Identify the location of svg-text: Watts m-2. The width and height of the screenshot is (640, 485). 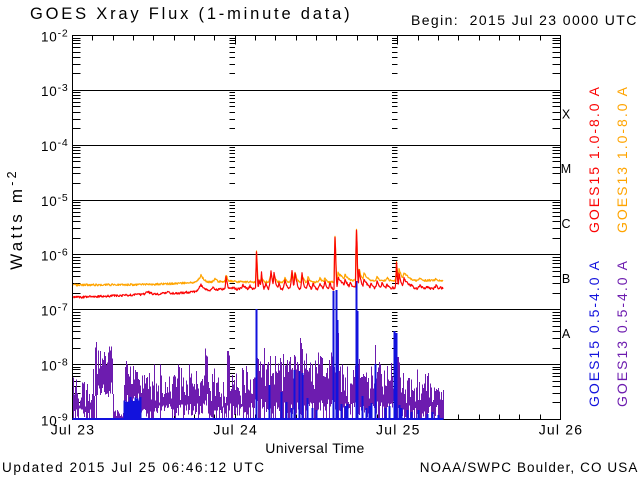
(15, 219).